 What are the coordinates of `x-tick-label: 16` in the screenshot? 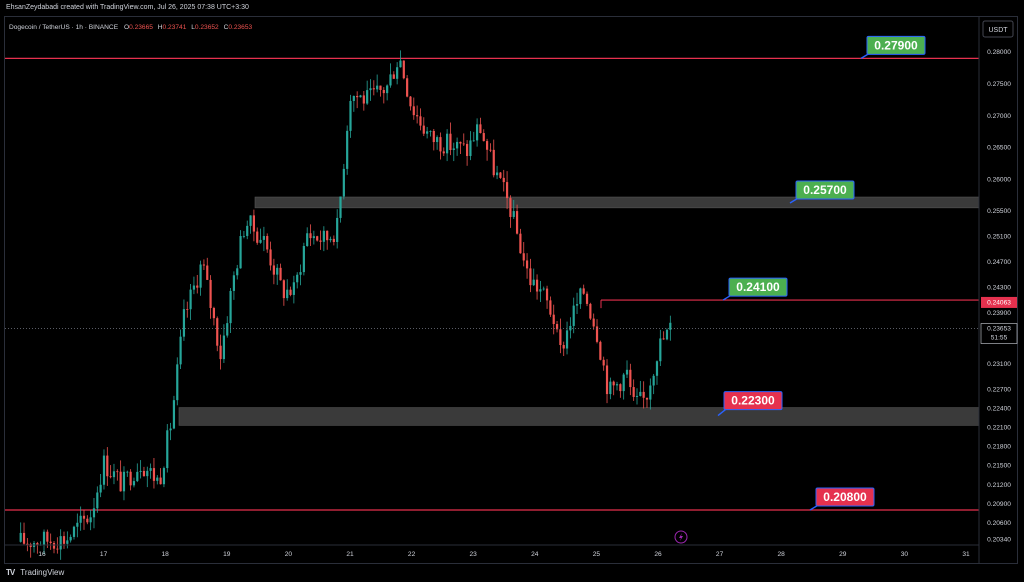 It's located at (42, 554).